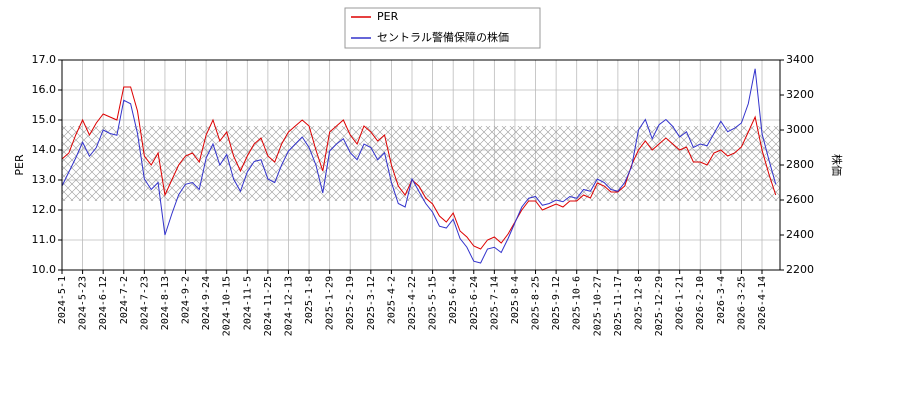 This screenshot has width=900, height=400. I want to click on x-tick-label: 2025-4-22, so click(412, 303).